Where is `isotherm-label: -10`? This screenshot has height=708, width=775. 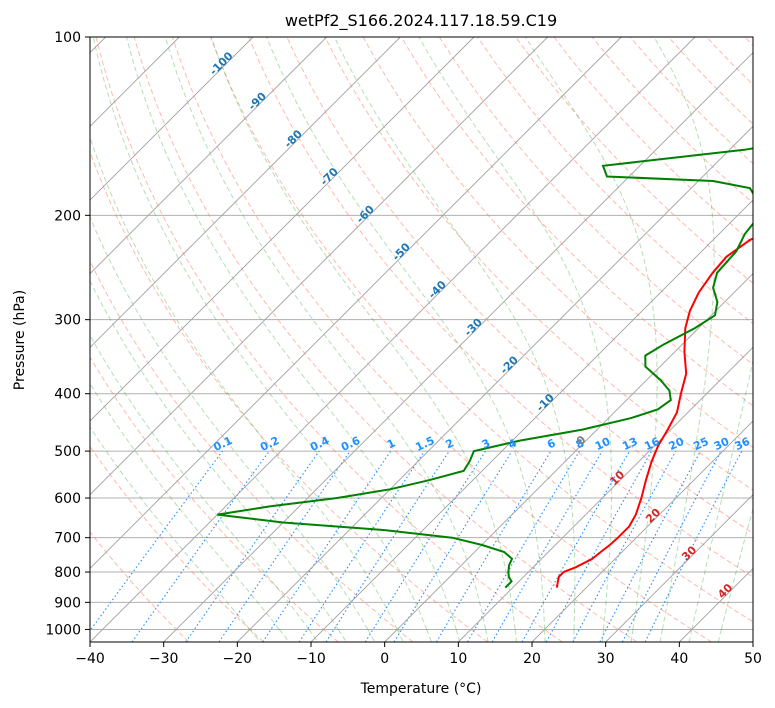
isotherm-label: -10 is located at coordinates (545, 402).